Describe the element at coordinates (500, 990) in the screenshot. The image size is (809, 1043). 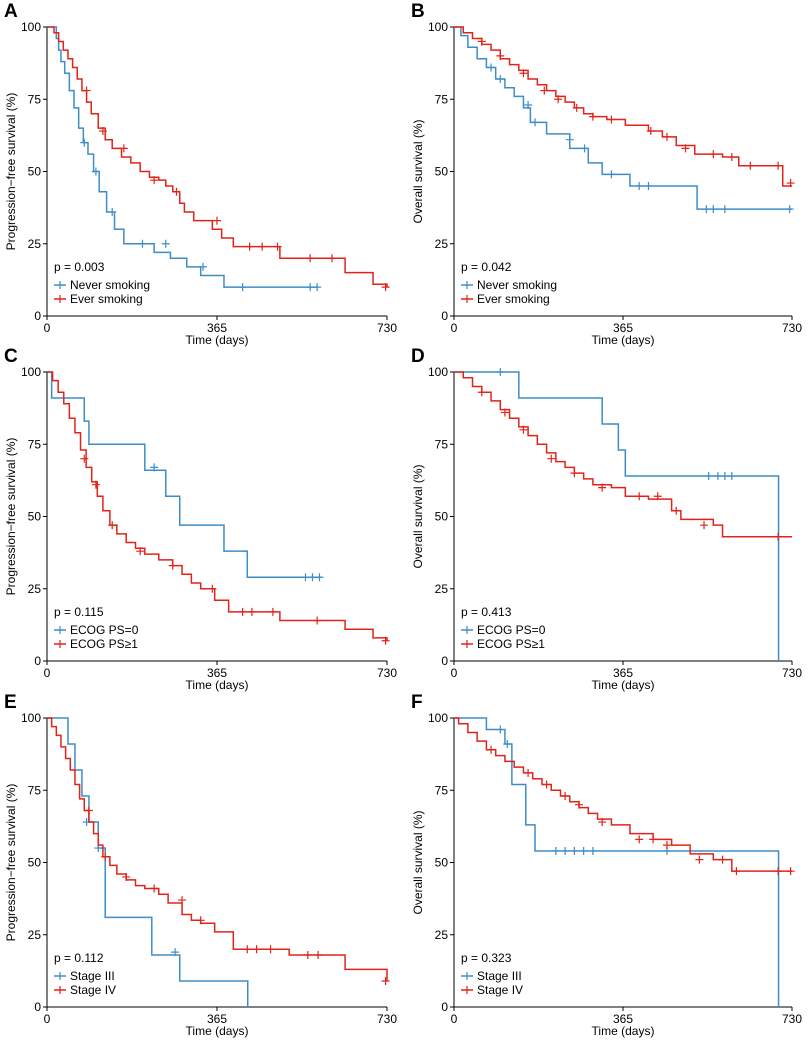
I see `legend-entry: Stage IV` at that location.